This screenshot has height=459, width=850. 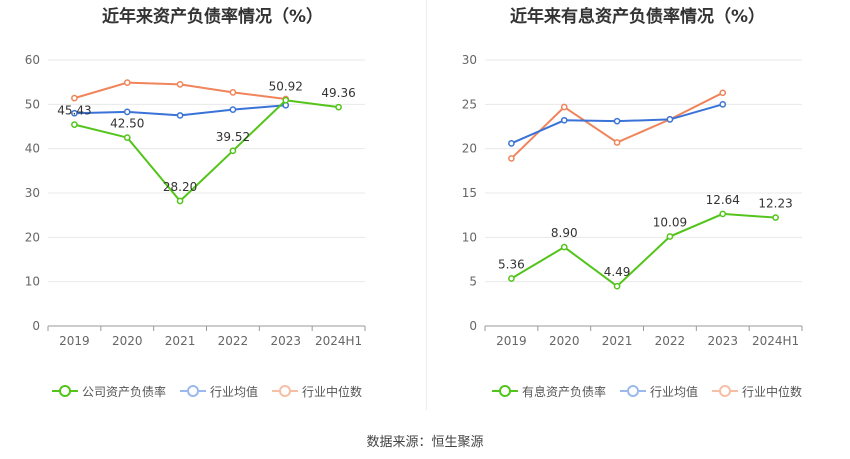 What do you see at coordinates (723, 104) in the screenshot?
I see `right-point-industry_avg-2023` at bounding box center [723, 104].